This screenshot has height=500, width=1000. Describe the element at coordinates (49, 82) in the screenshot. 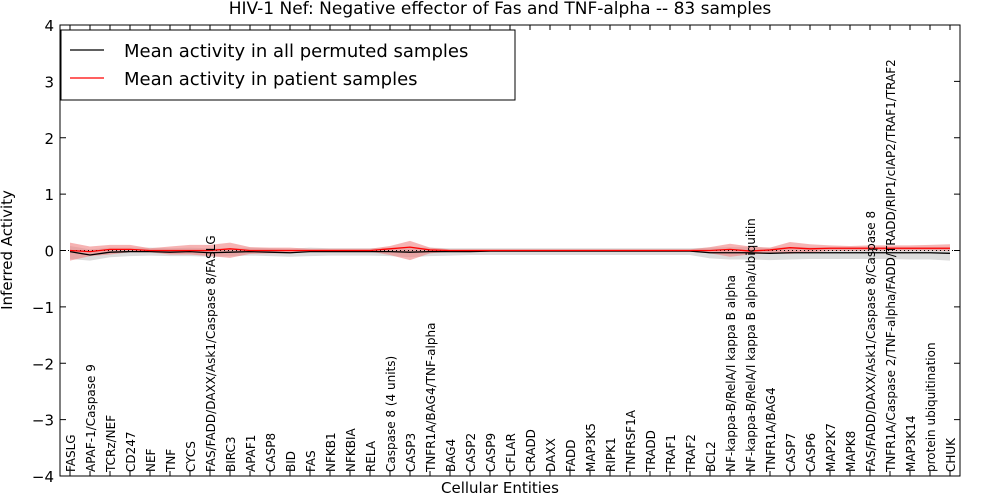

I see `y-tick-label: 3` at that location.